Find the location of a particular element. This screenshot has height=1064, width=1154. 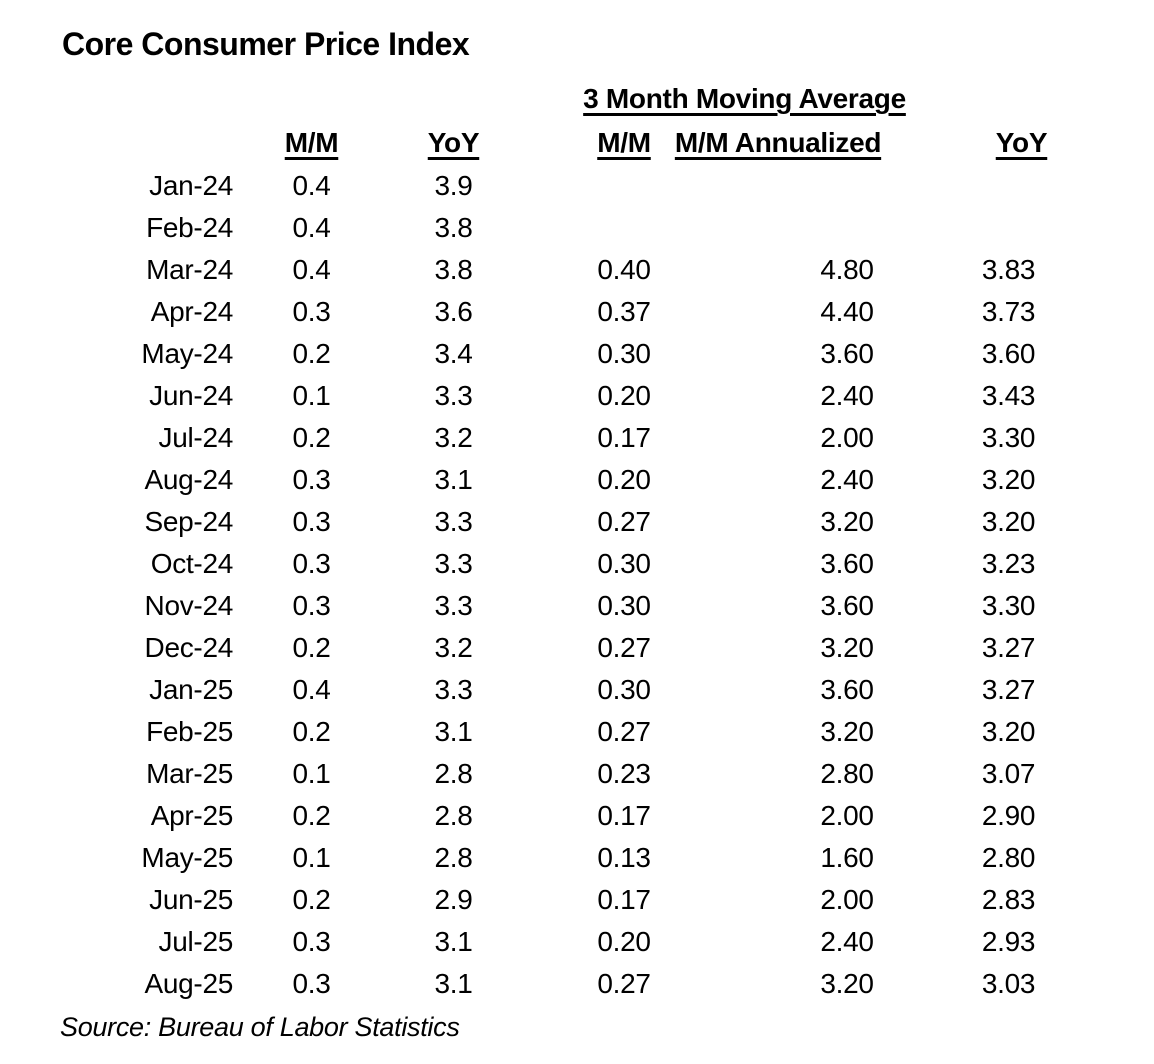

cell-ma_ann: 4.80 is located at coordinates (847, 269).